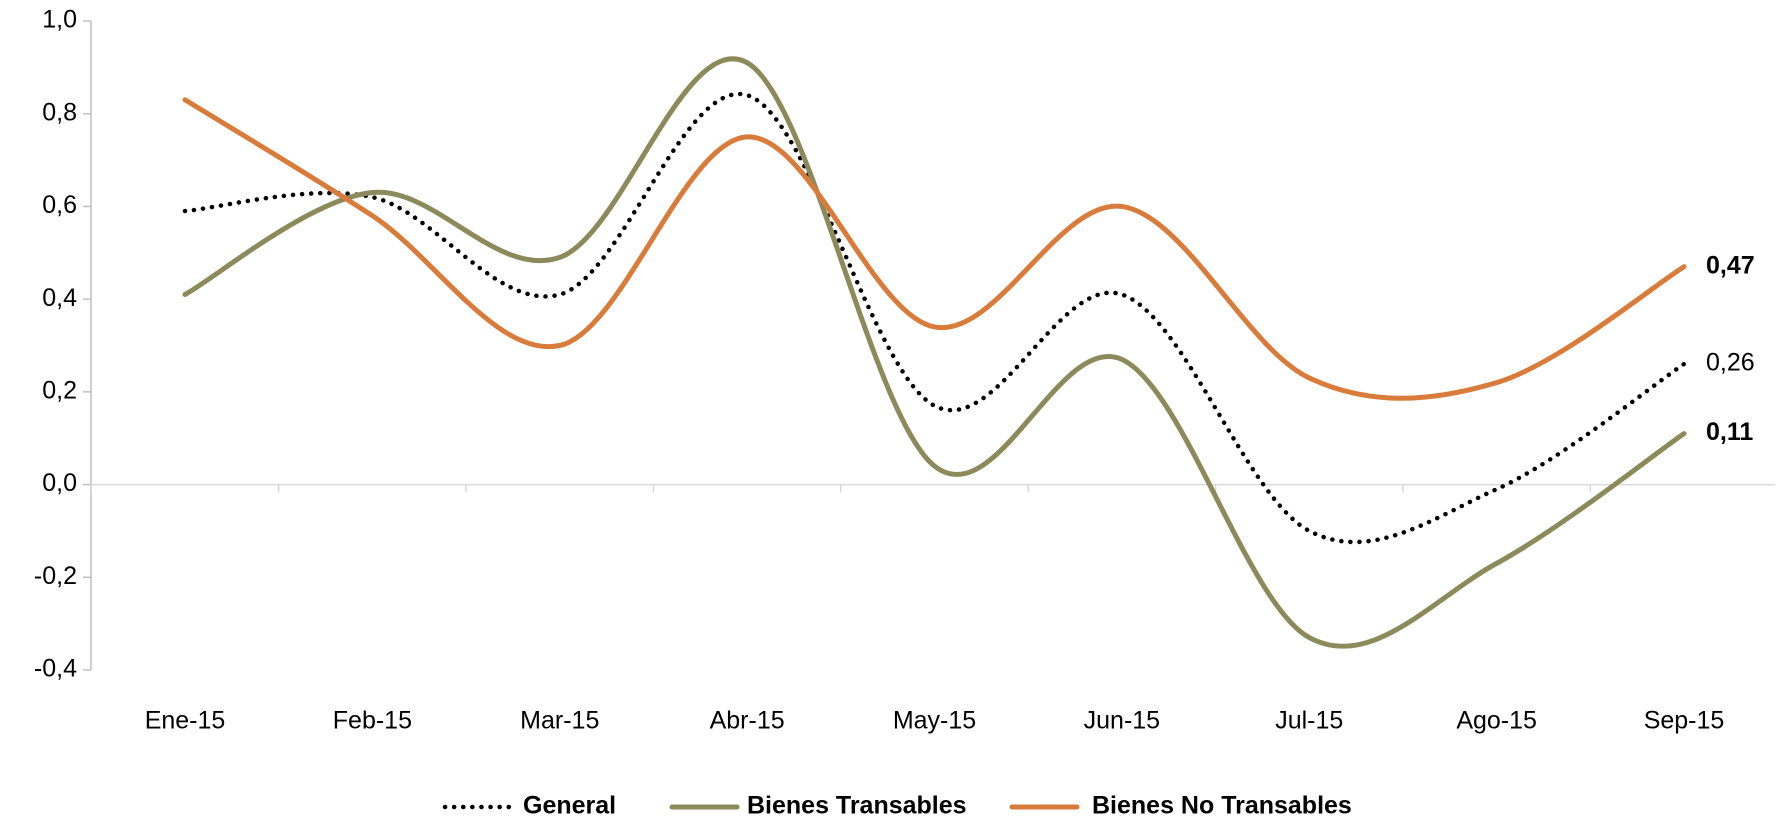 This screenshot has height=817, width=1779. What do you see at coordinates (857, 804) in the screenshot?
I see `legend-label: Bienes Transables` at bounding box center [857, 804].